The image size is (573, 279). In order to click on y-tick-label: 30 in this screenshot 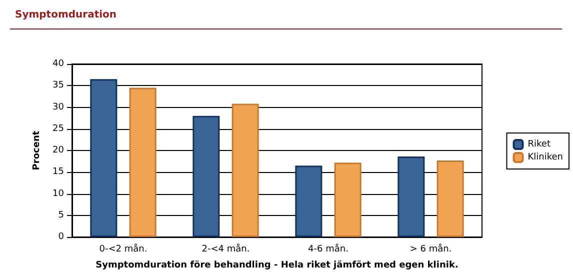, I will do `click(58, 107)`.